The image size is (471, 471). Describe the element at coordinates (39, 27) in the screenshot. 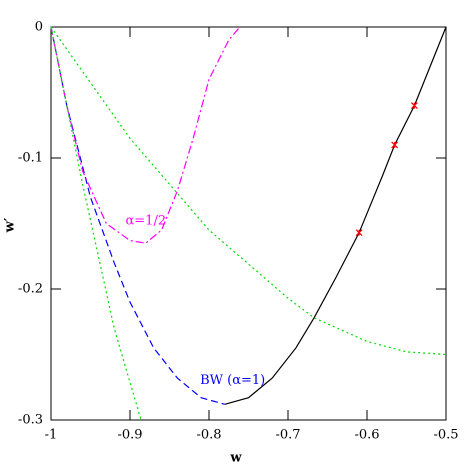

I see `y-tick-label: 0` at that location.